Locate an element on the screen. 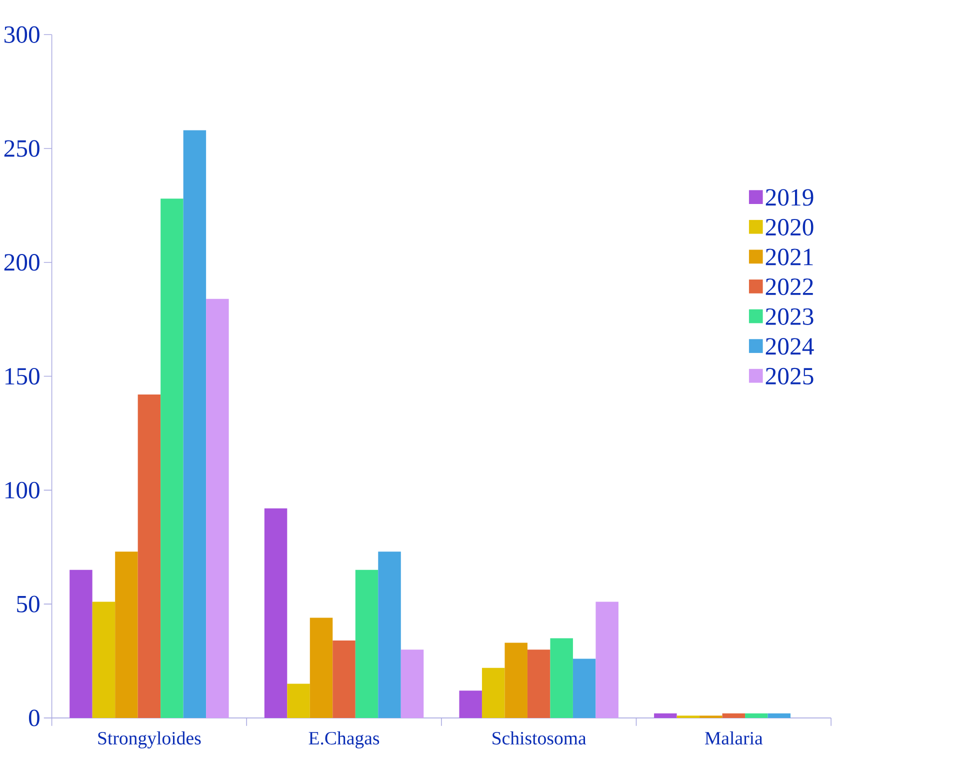 The height and width of the screenshot is (778, 971). x-tick-label: E.Chagas is located at coordinates (344, 739).